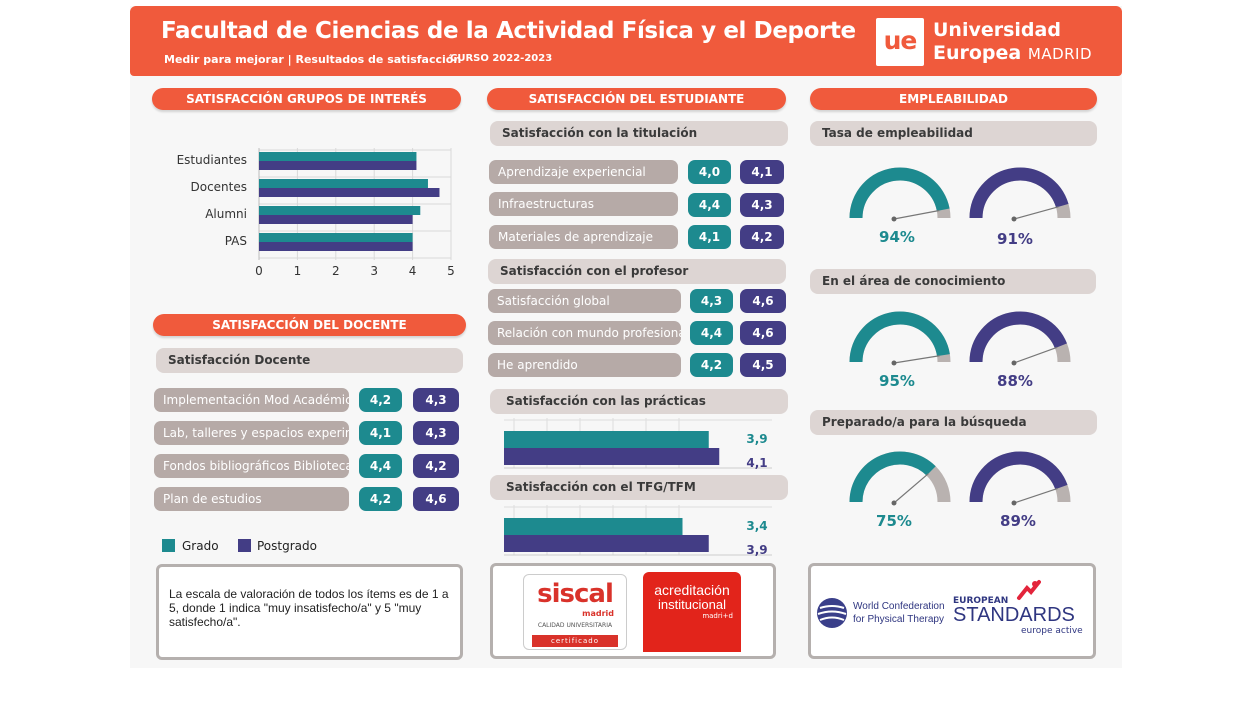 This screenshot has width=1248, height=702. What do you see at coordinates (575, 625) in the screenshot?
I see `siscal-caption: CALIDAD UNIVERSITARIA` at bounding box center [575, 625].